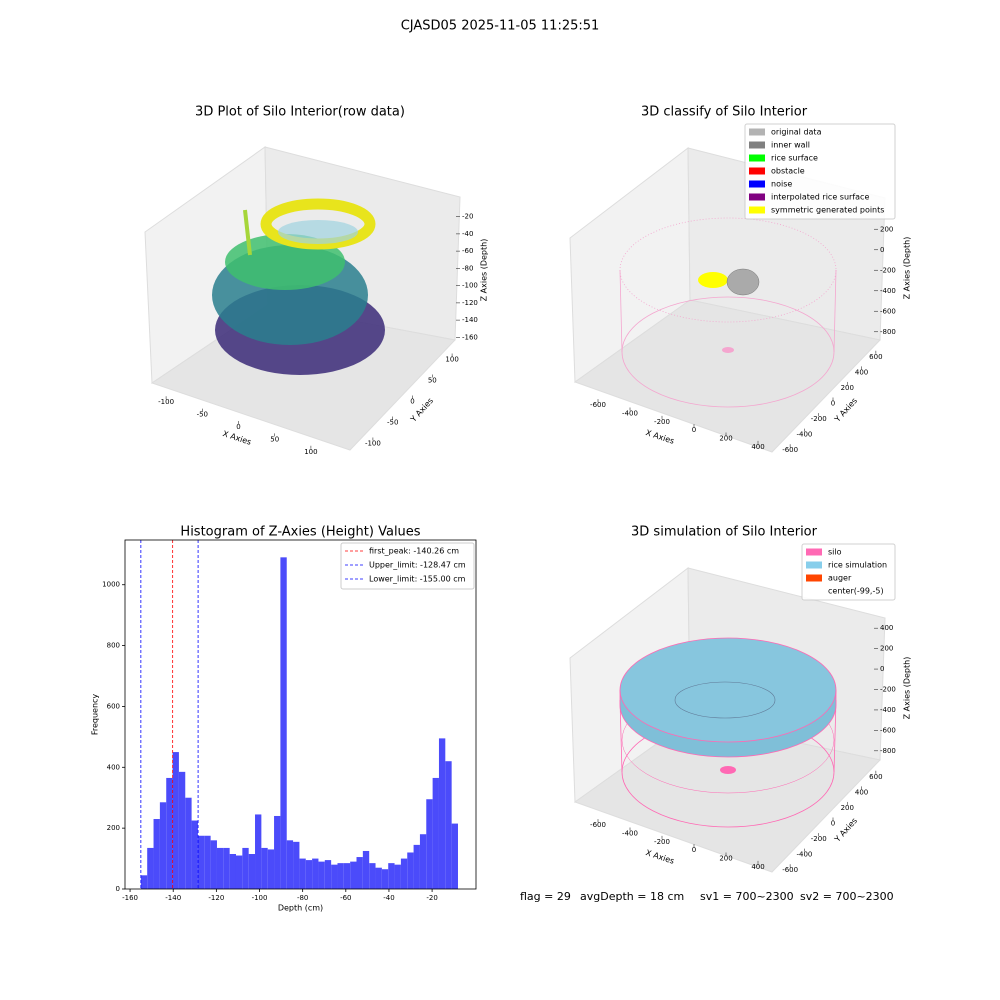 This screenshot has width=1000, height=1000. What do you see at coordinates (500, 26) in the screenshot?
I see `figure-title: CJASD05 2025-11-05 11:25:51` at bounding box center [500, 26].